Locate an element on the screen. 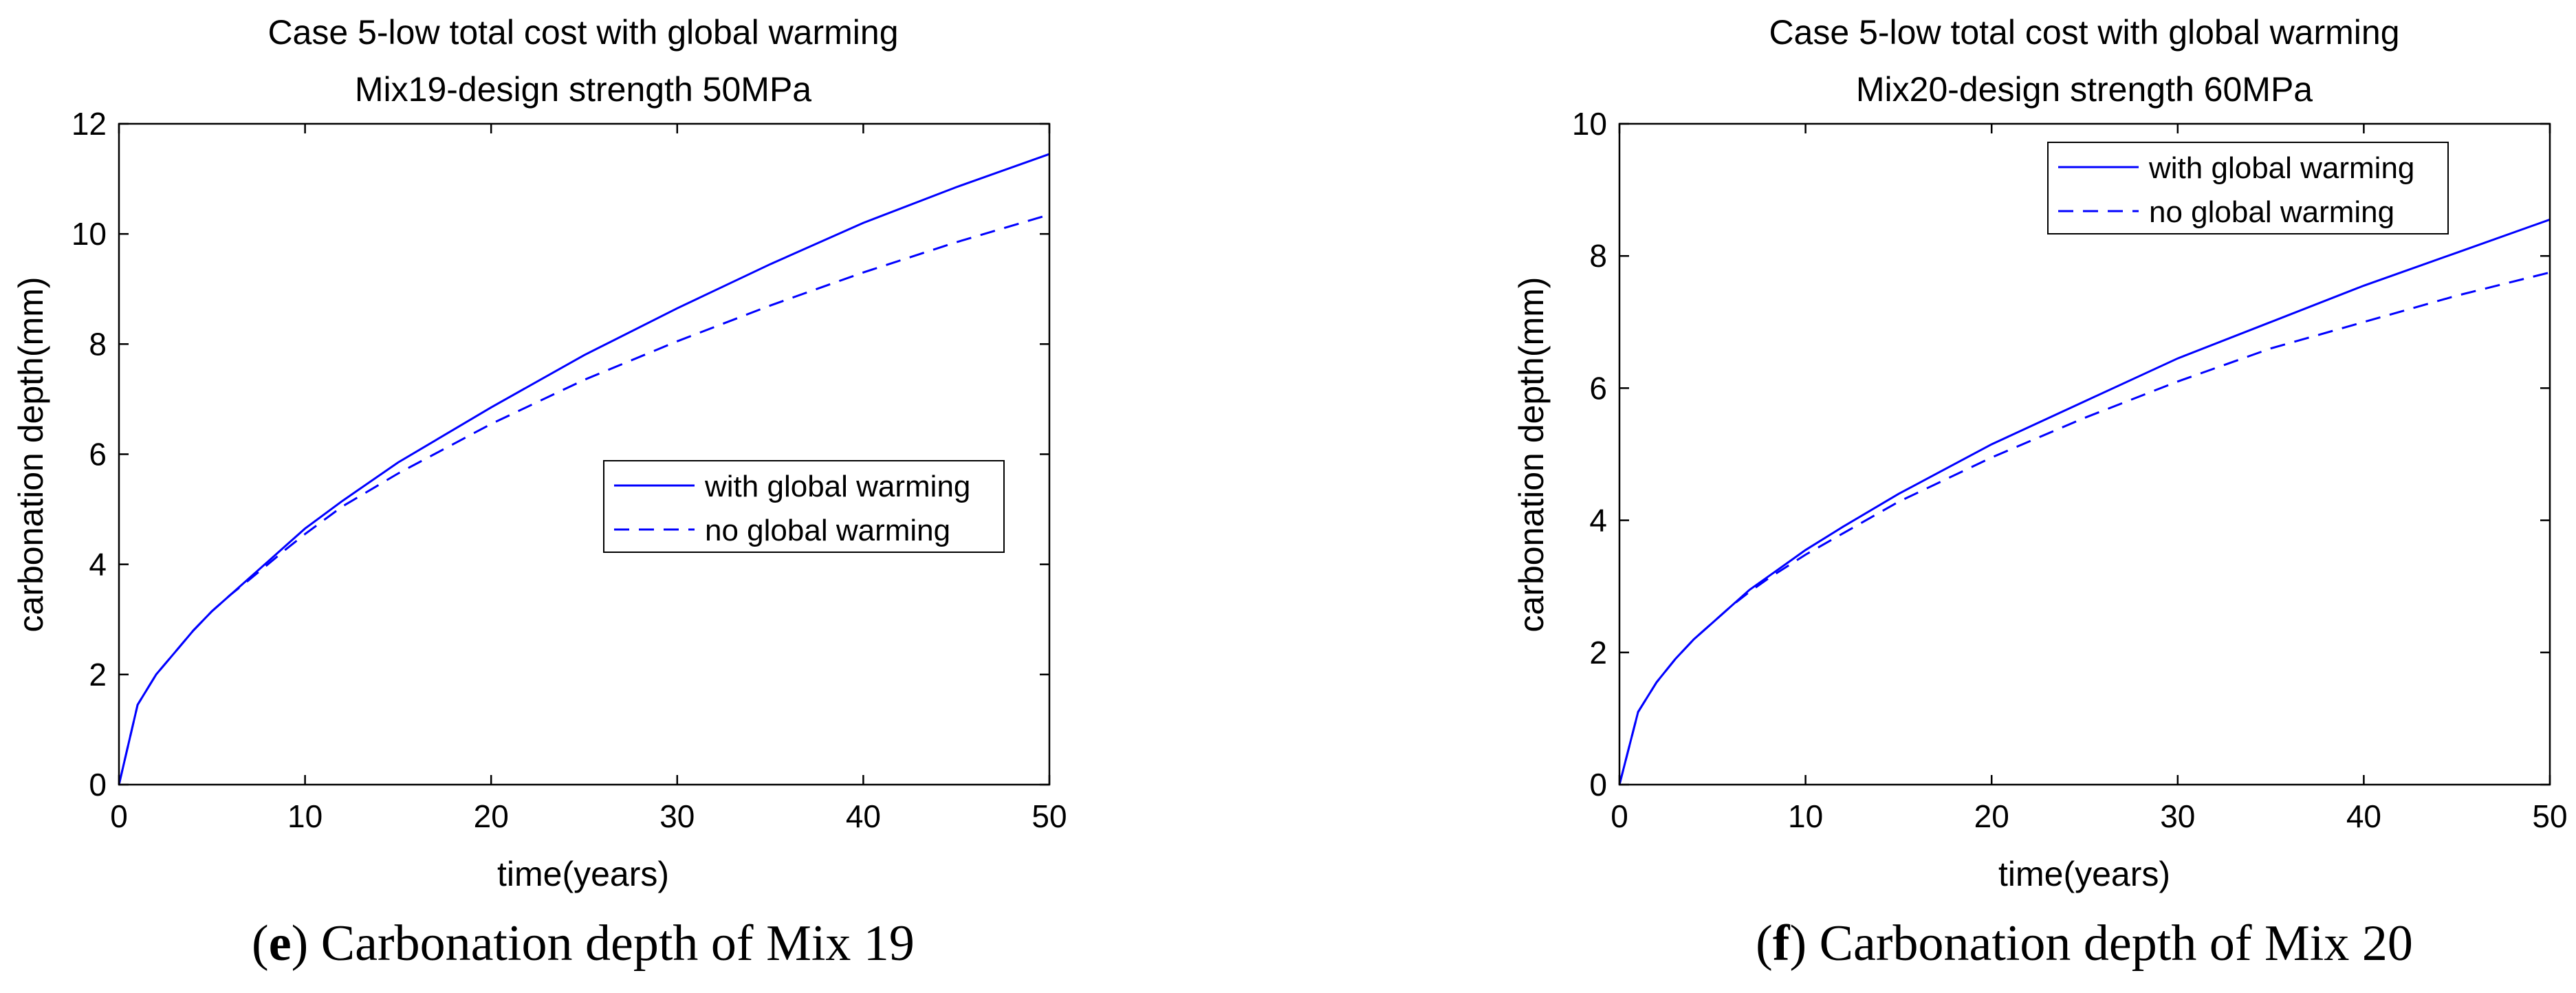  caption-text: Carbonation depth of Mix 20 is located at coordinates (2110, 943).